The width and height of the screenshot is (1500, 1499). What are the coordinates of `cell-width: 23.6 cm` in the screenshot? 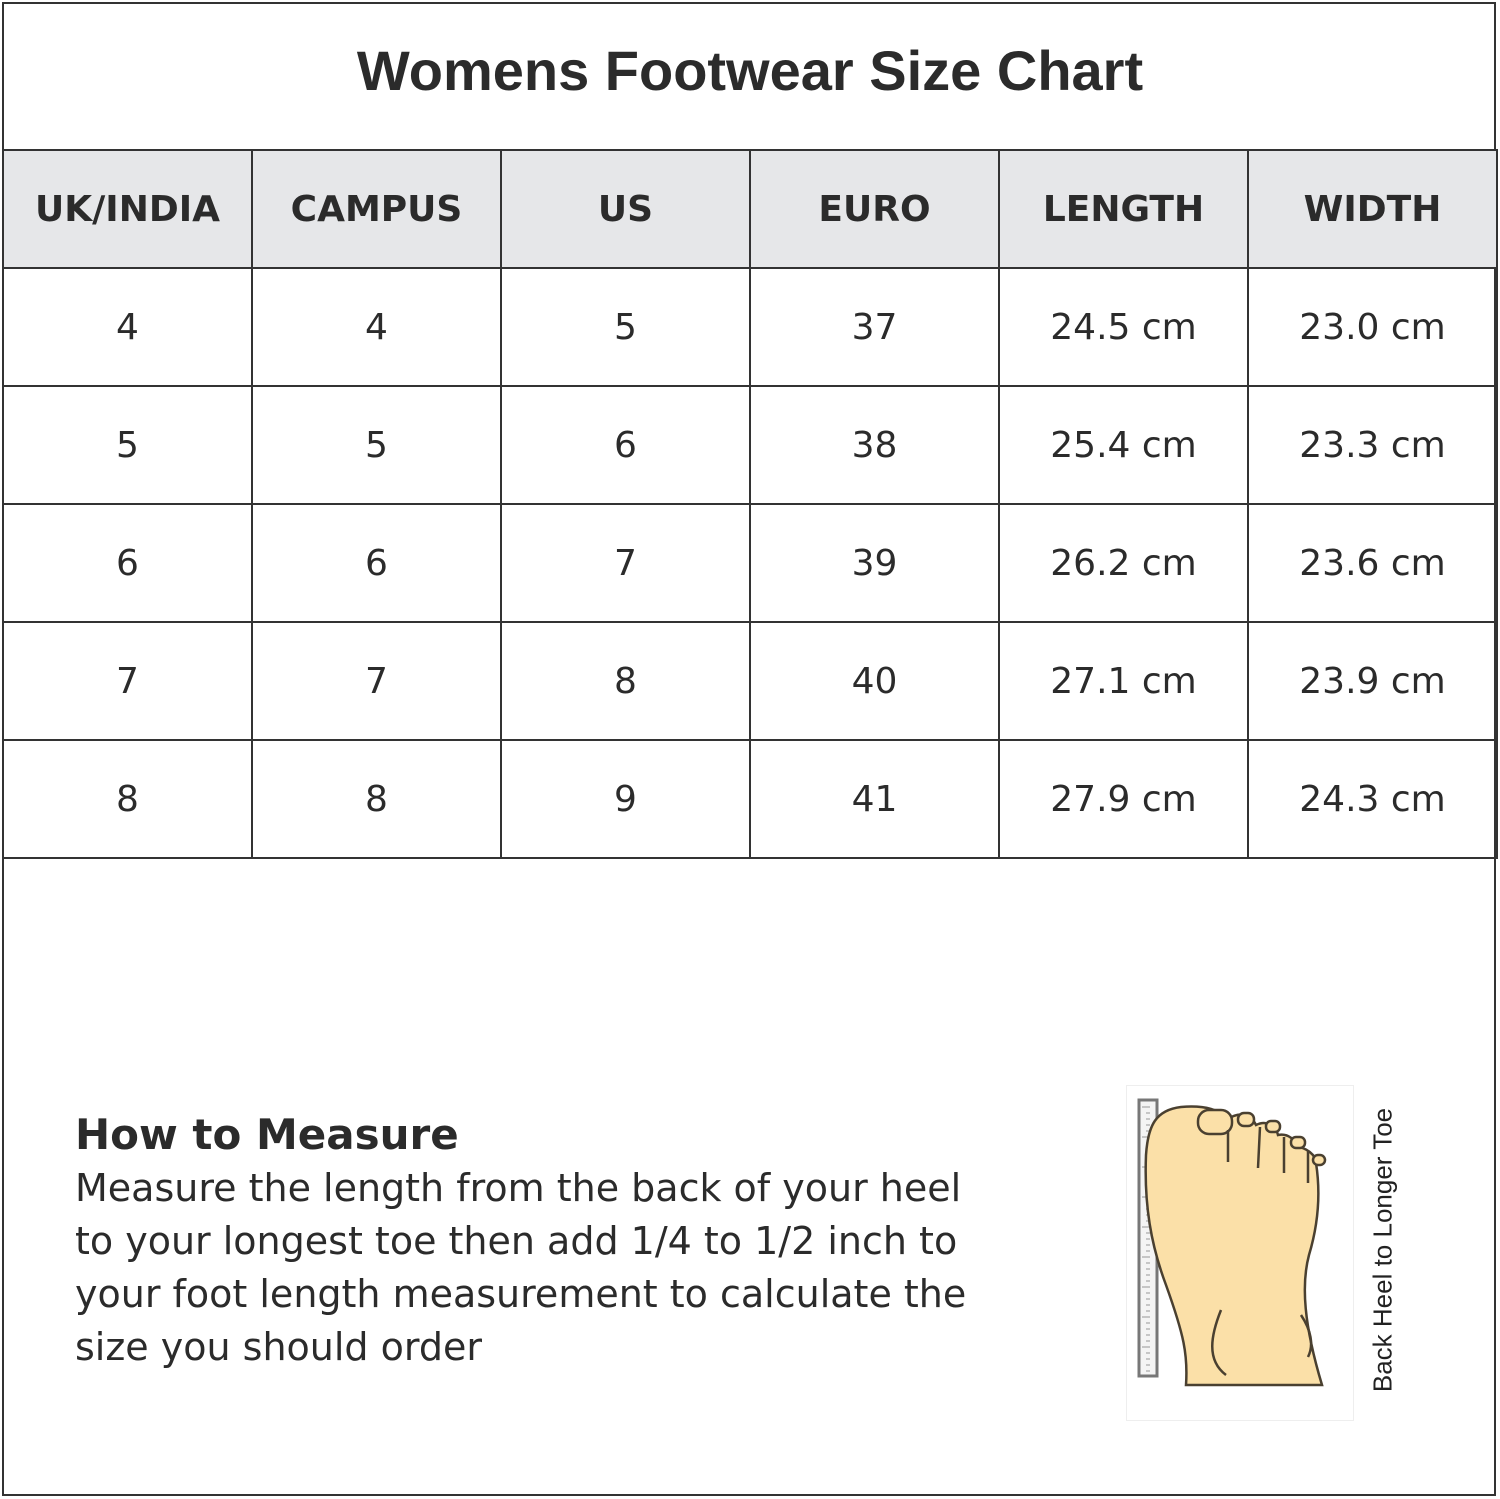 It's located at (1372, 563).